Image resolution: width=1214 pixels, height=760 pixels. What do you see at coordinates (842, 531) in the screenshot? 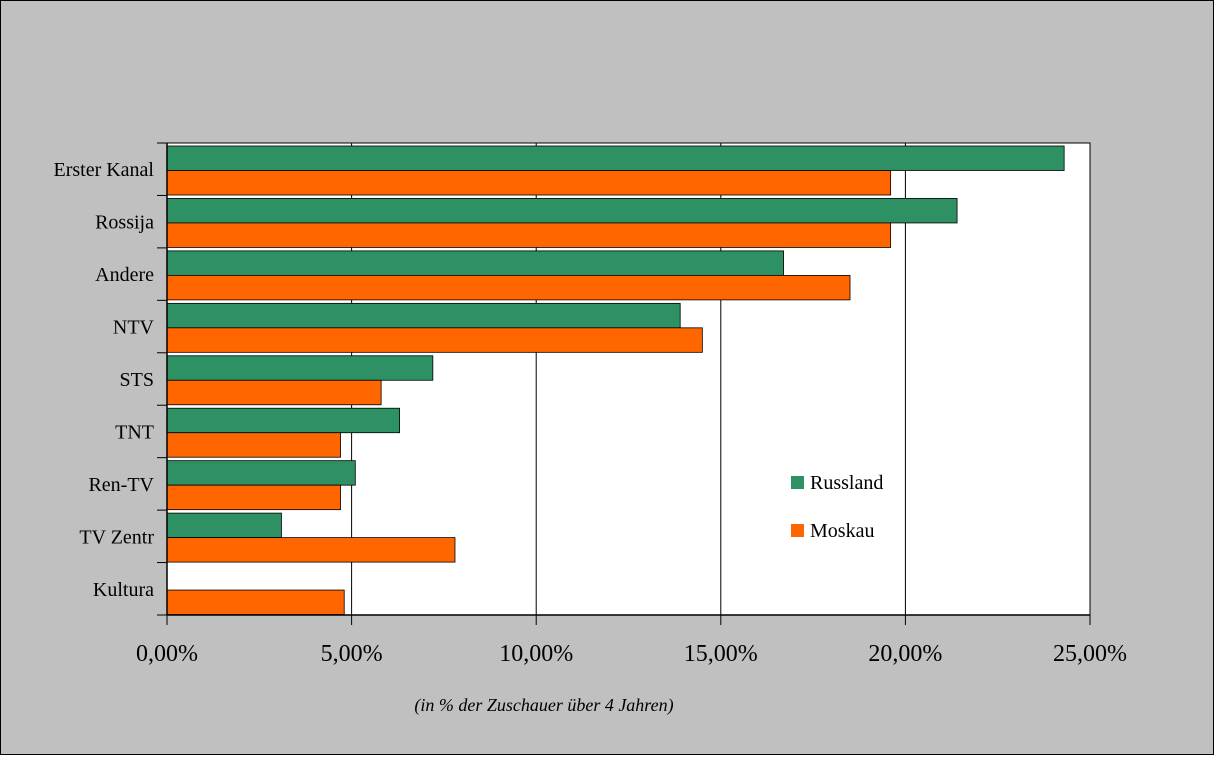
I see `legend-label-moskau: Moskau` at bounding box center [842, 531].